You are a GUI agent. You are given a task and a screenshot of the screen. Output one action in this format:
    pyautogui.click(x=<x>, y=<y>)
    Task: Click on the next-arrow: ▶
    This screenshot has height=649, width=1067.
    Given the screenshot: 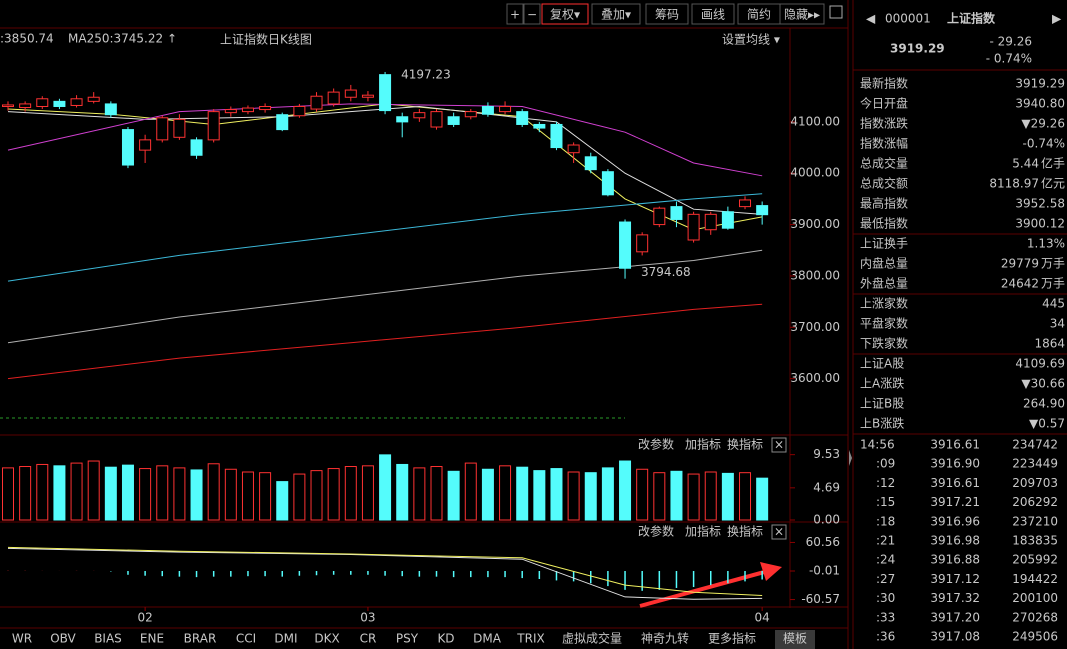 What is the action you would take?
    pyautogui.click(x=1057, y=19)
    